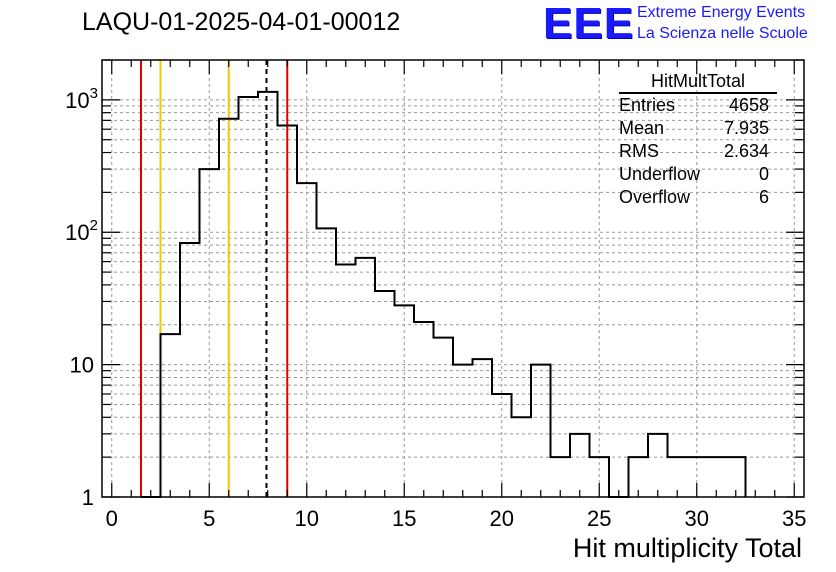 Image resolution: width=836 pixels, height=572 pixels. What do you see at coordinates (214, 278) in the screenshot?
I see `marker-lines` at bounding box center [214, 278].